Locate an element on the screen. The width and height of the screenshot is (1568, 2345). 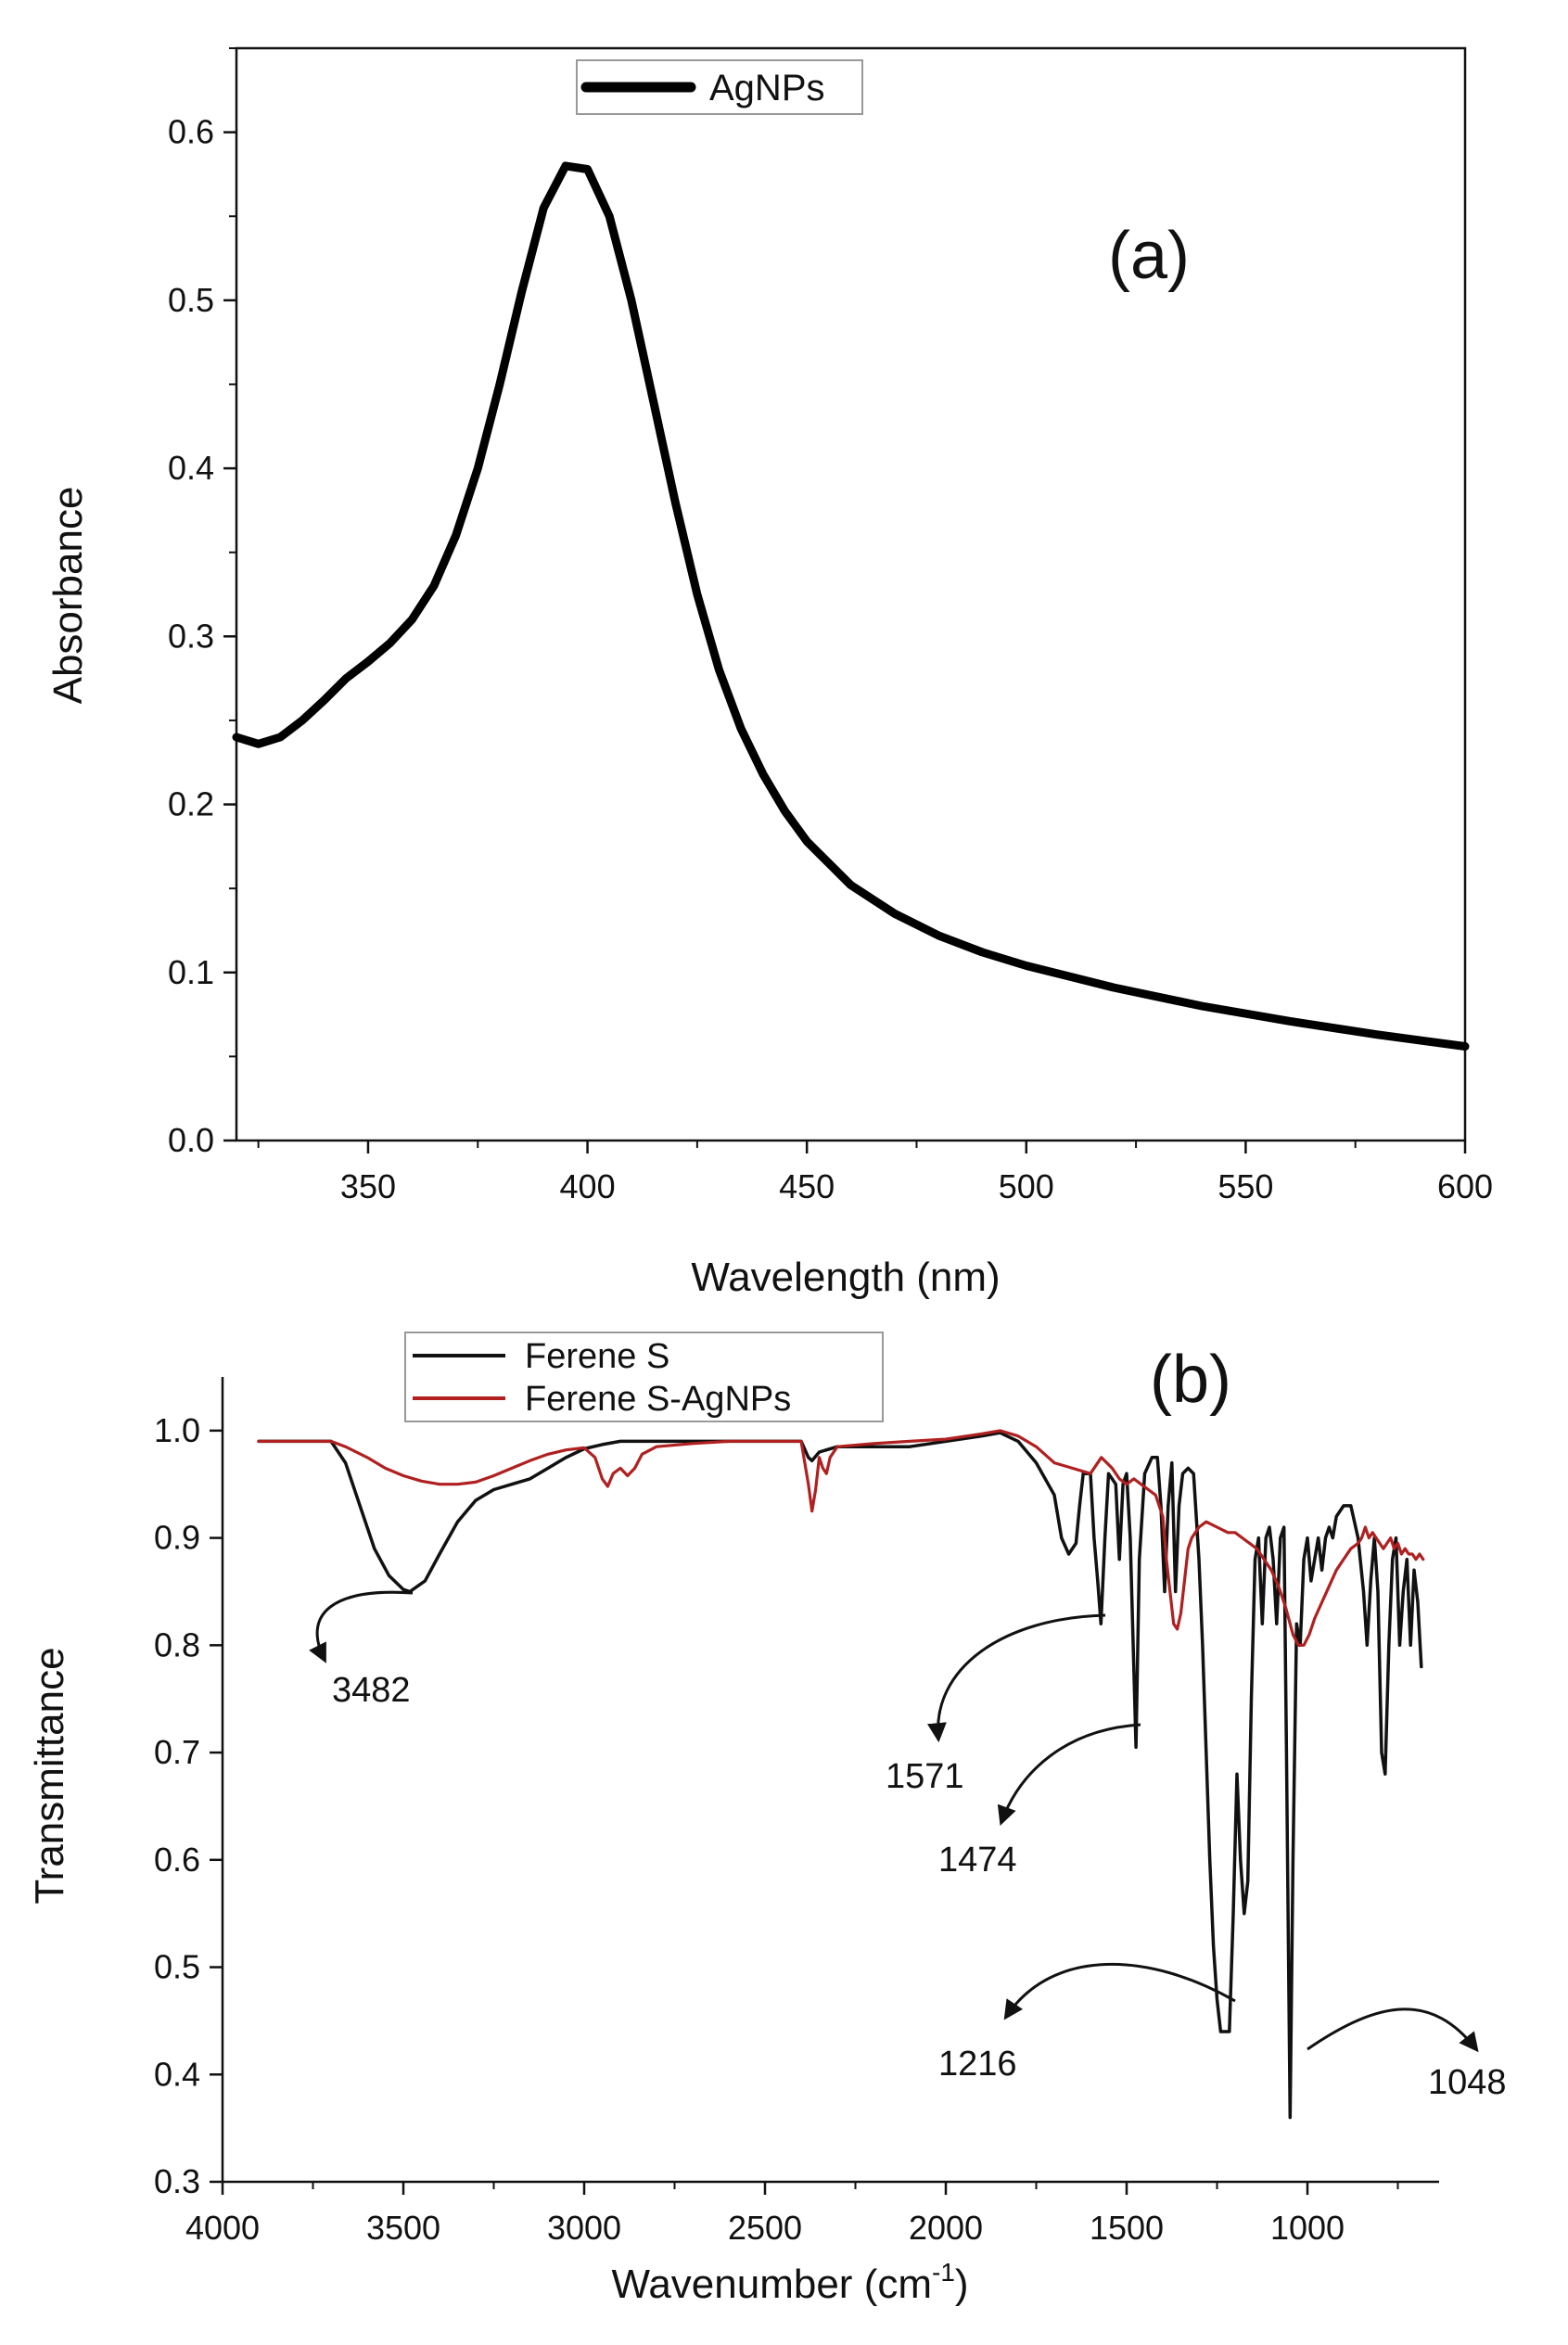
panel-b-x-axis-title: Wavenumber (cm-1) is located at coordinates (789, 2282).